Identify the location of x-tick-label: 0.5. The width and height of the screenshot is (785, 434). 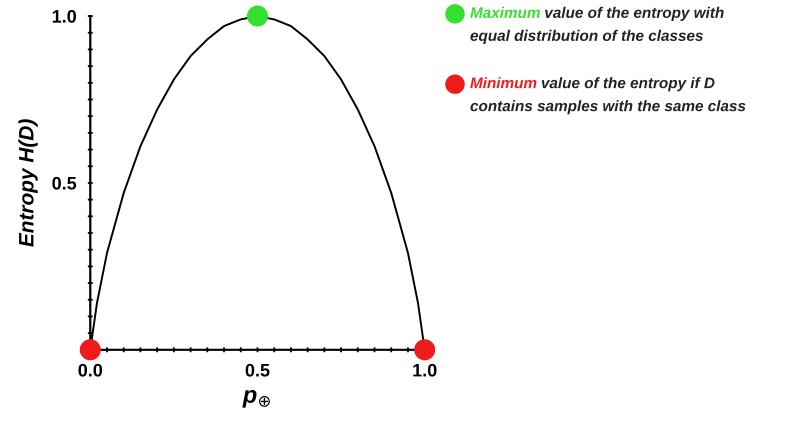
(258, 370).